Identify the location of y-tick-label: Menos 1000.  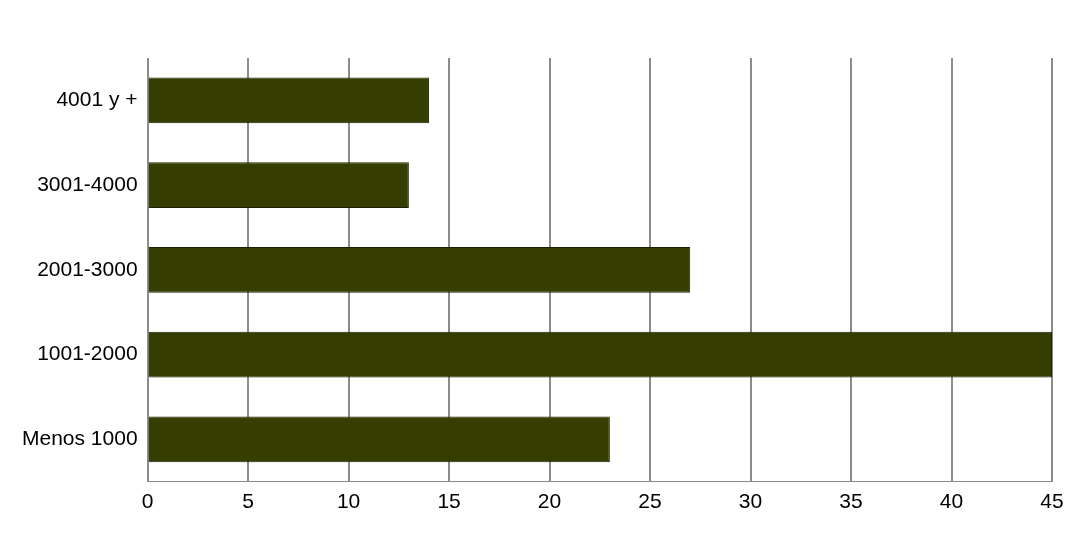
(79, 438).